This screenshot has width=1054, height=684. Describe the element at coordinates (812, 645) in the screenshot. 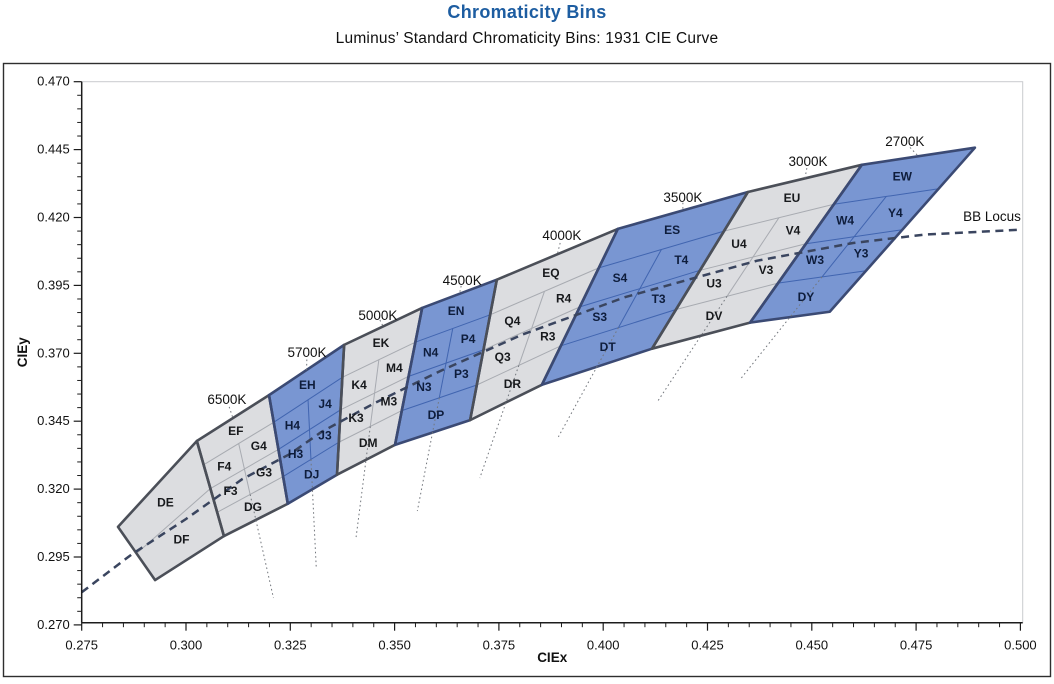

I see `x-tick-label: 0.450` at that location.